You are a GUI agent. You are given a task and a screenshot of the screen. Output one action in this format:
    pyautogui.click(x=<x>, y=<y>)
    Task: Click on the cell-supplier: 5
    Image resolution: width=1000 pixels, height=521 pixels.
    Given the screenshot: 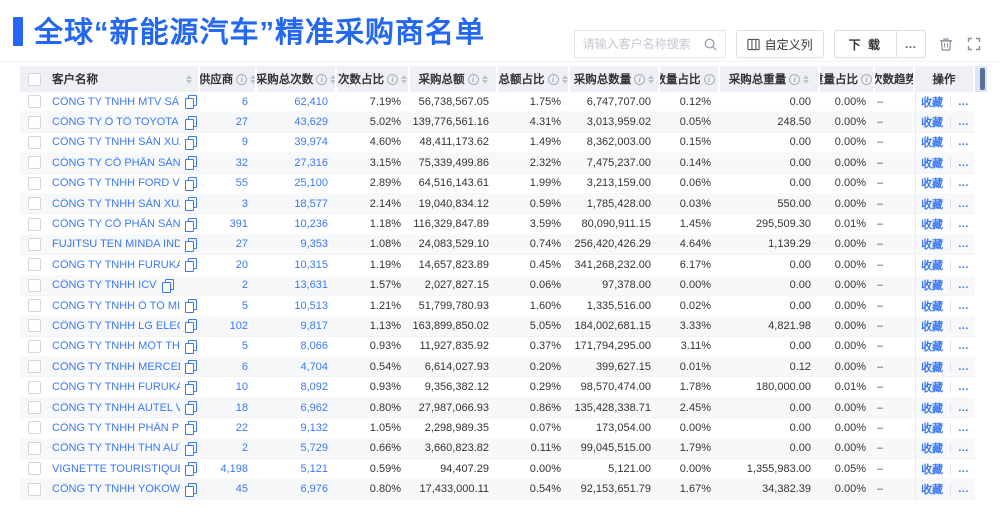 What is the action you would take?
    pyautogui.click(x=244, y=305)
    